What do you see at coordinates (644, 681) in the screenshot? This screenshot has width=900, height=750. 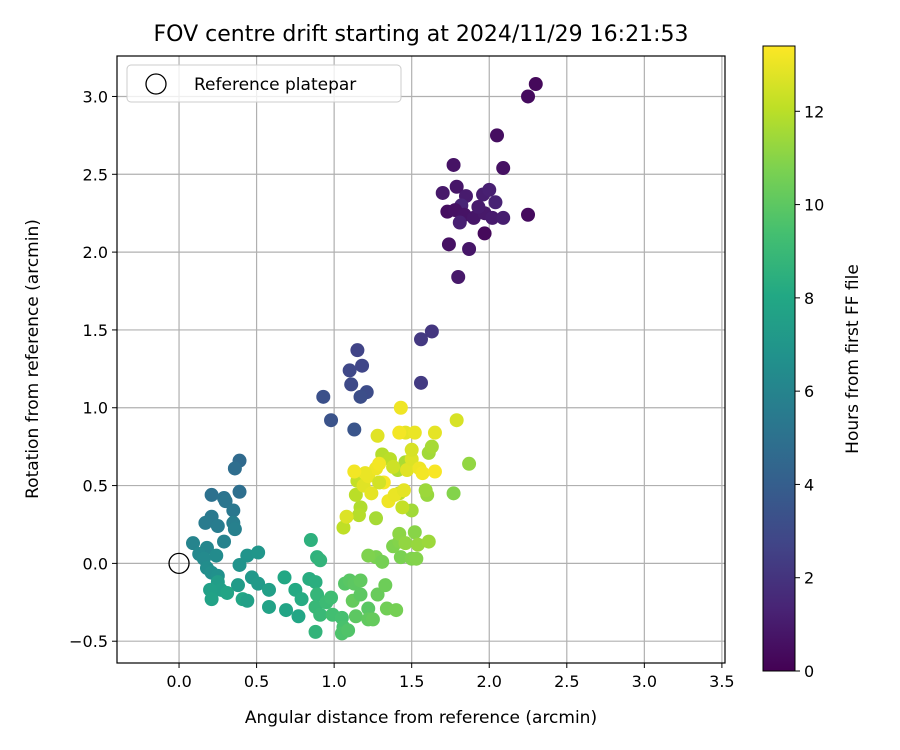 I see `x-tick-label: 3.0` at bounding box center [644, 681].